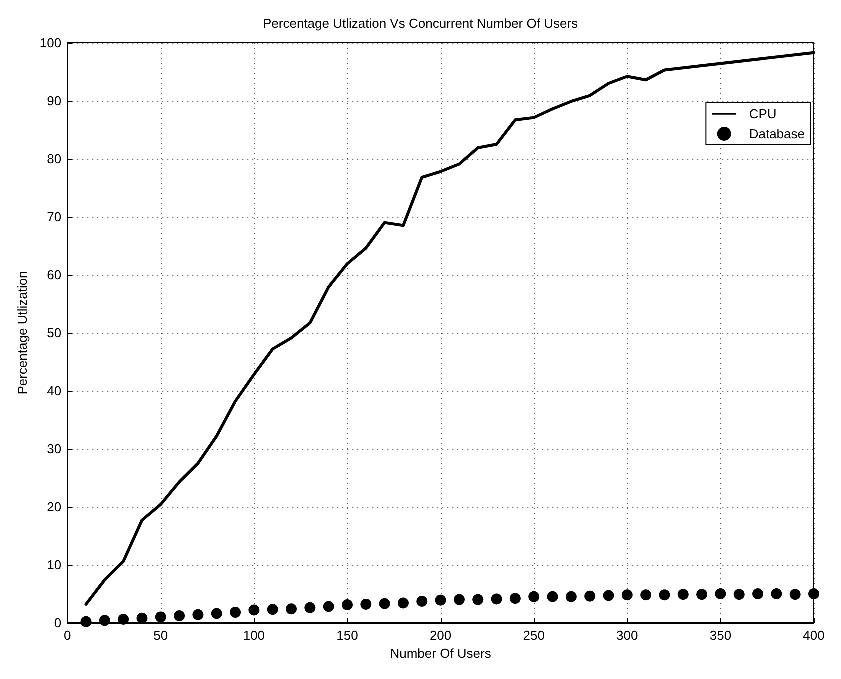 Image resolution: width=841 pixels, height=679 pixels. Describe the element at coordinates (58, 623) in the screenshot. I see `y-tick-label: 0` at that location.